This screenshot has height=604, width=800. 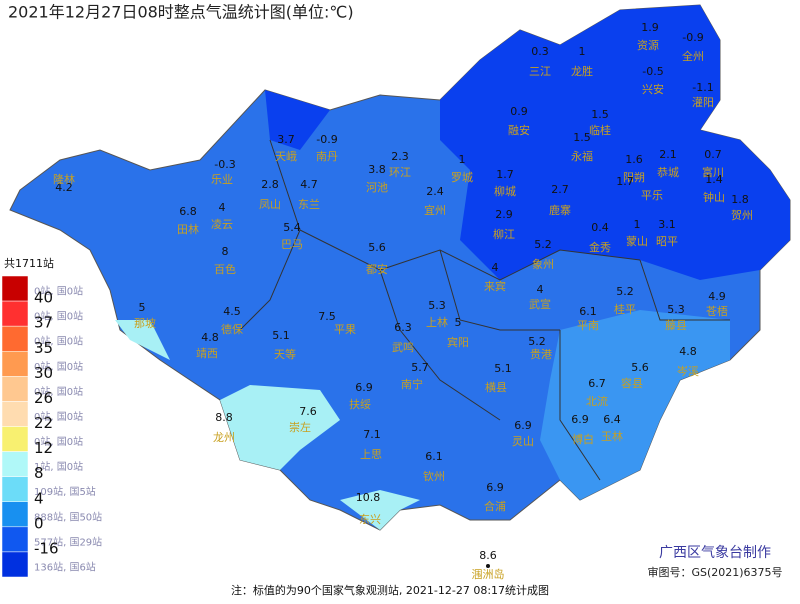 What do you see at coordinates (541, 354) in the screenshot?
I see `station-name: 贵港` at bounding box center [541, 354].